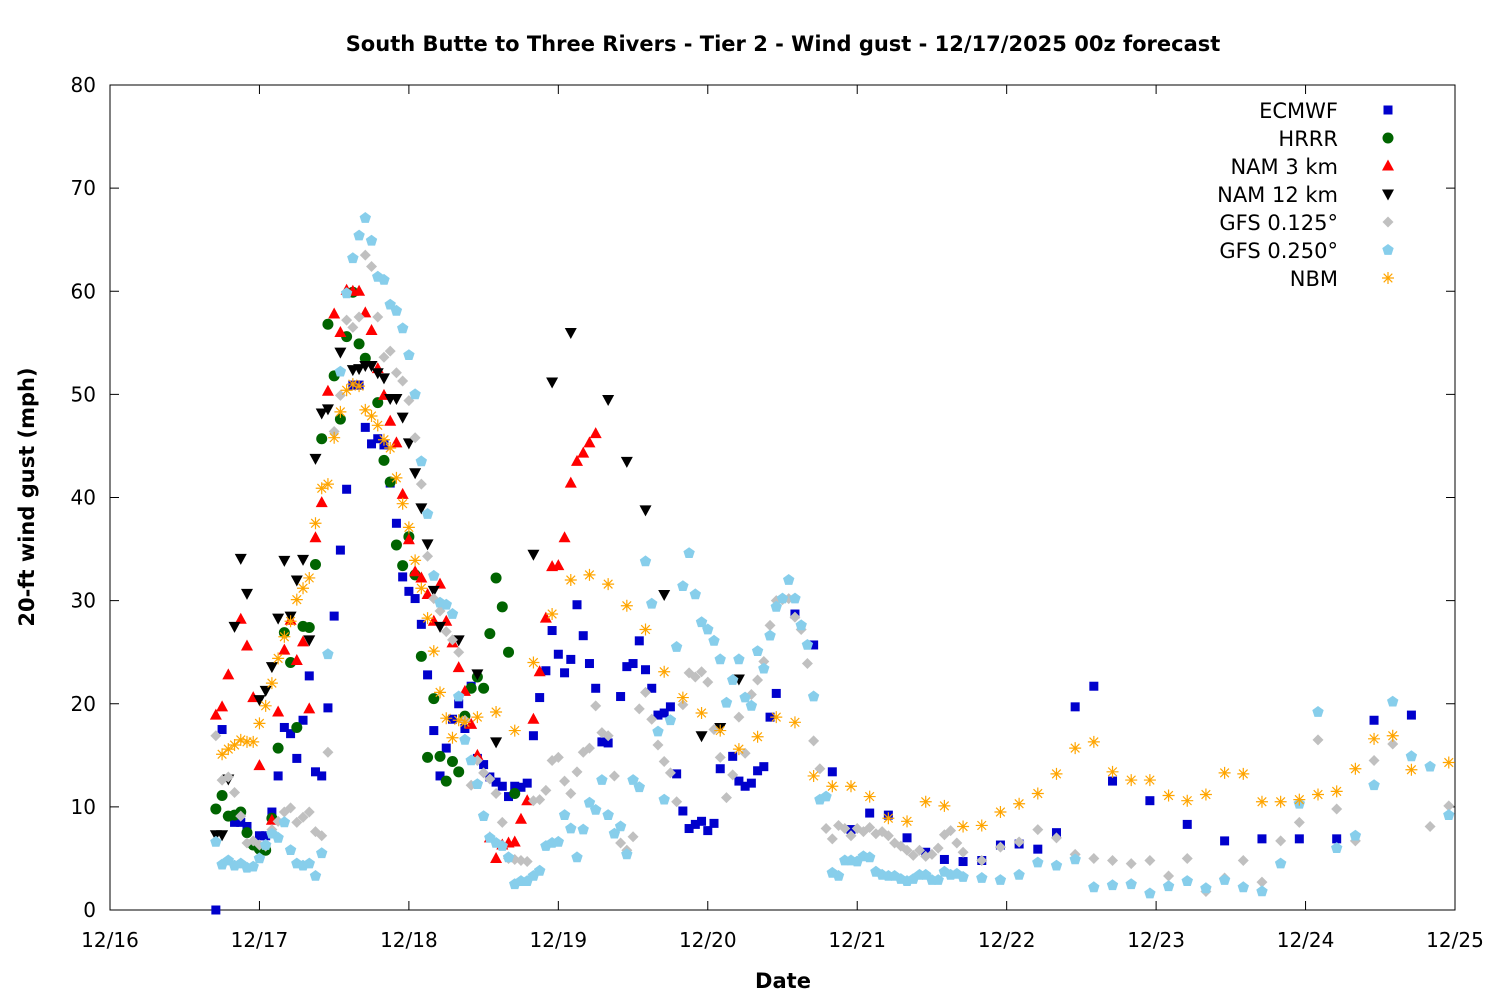  Describe the element at coordinates (1388, 278) in the screenshot. I see `legend-marker-asterisk-icon` at that location.